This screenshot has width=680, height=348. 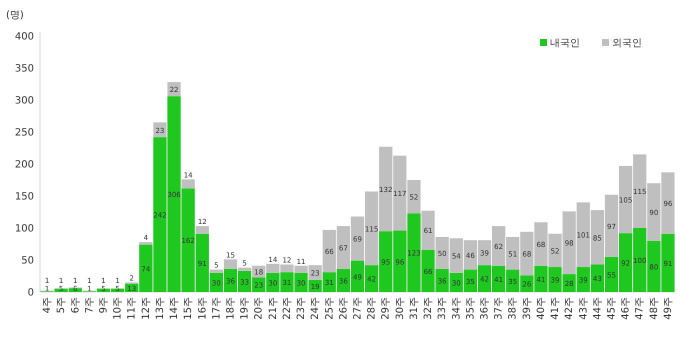 What do you see at coordinates (24, 101) in the screenshot?
I see `y-tick-label: 300` at bounding box center [24, 101].